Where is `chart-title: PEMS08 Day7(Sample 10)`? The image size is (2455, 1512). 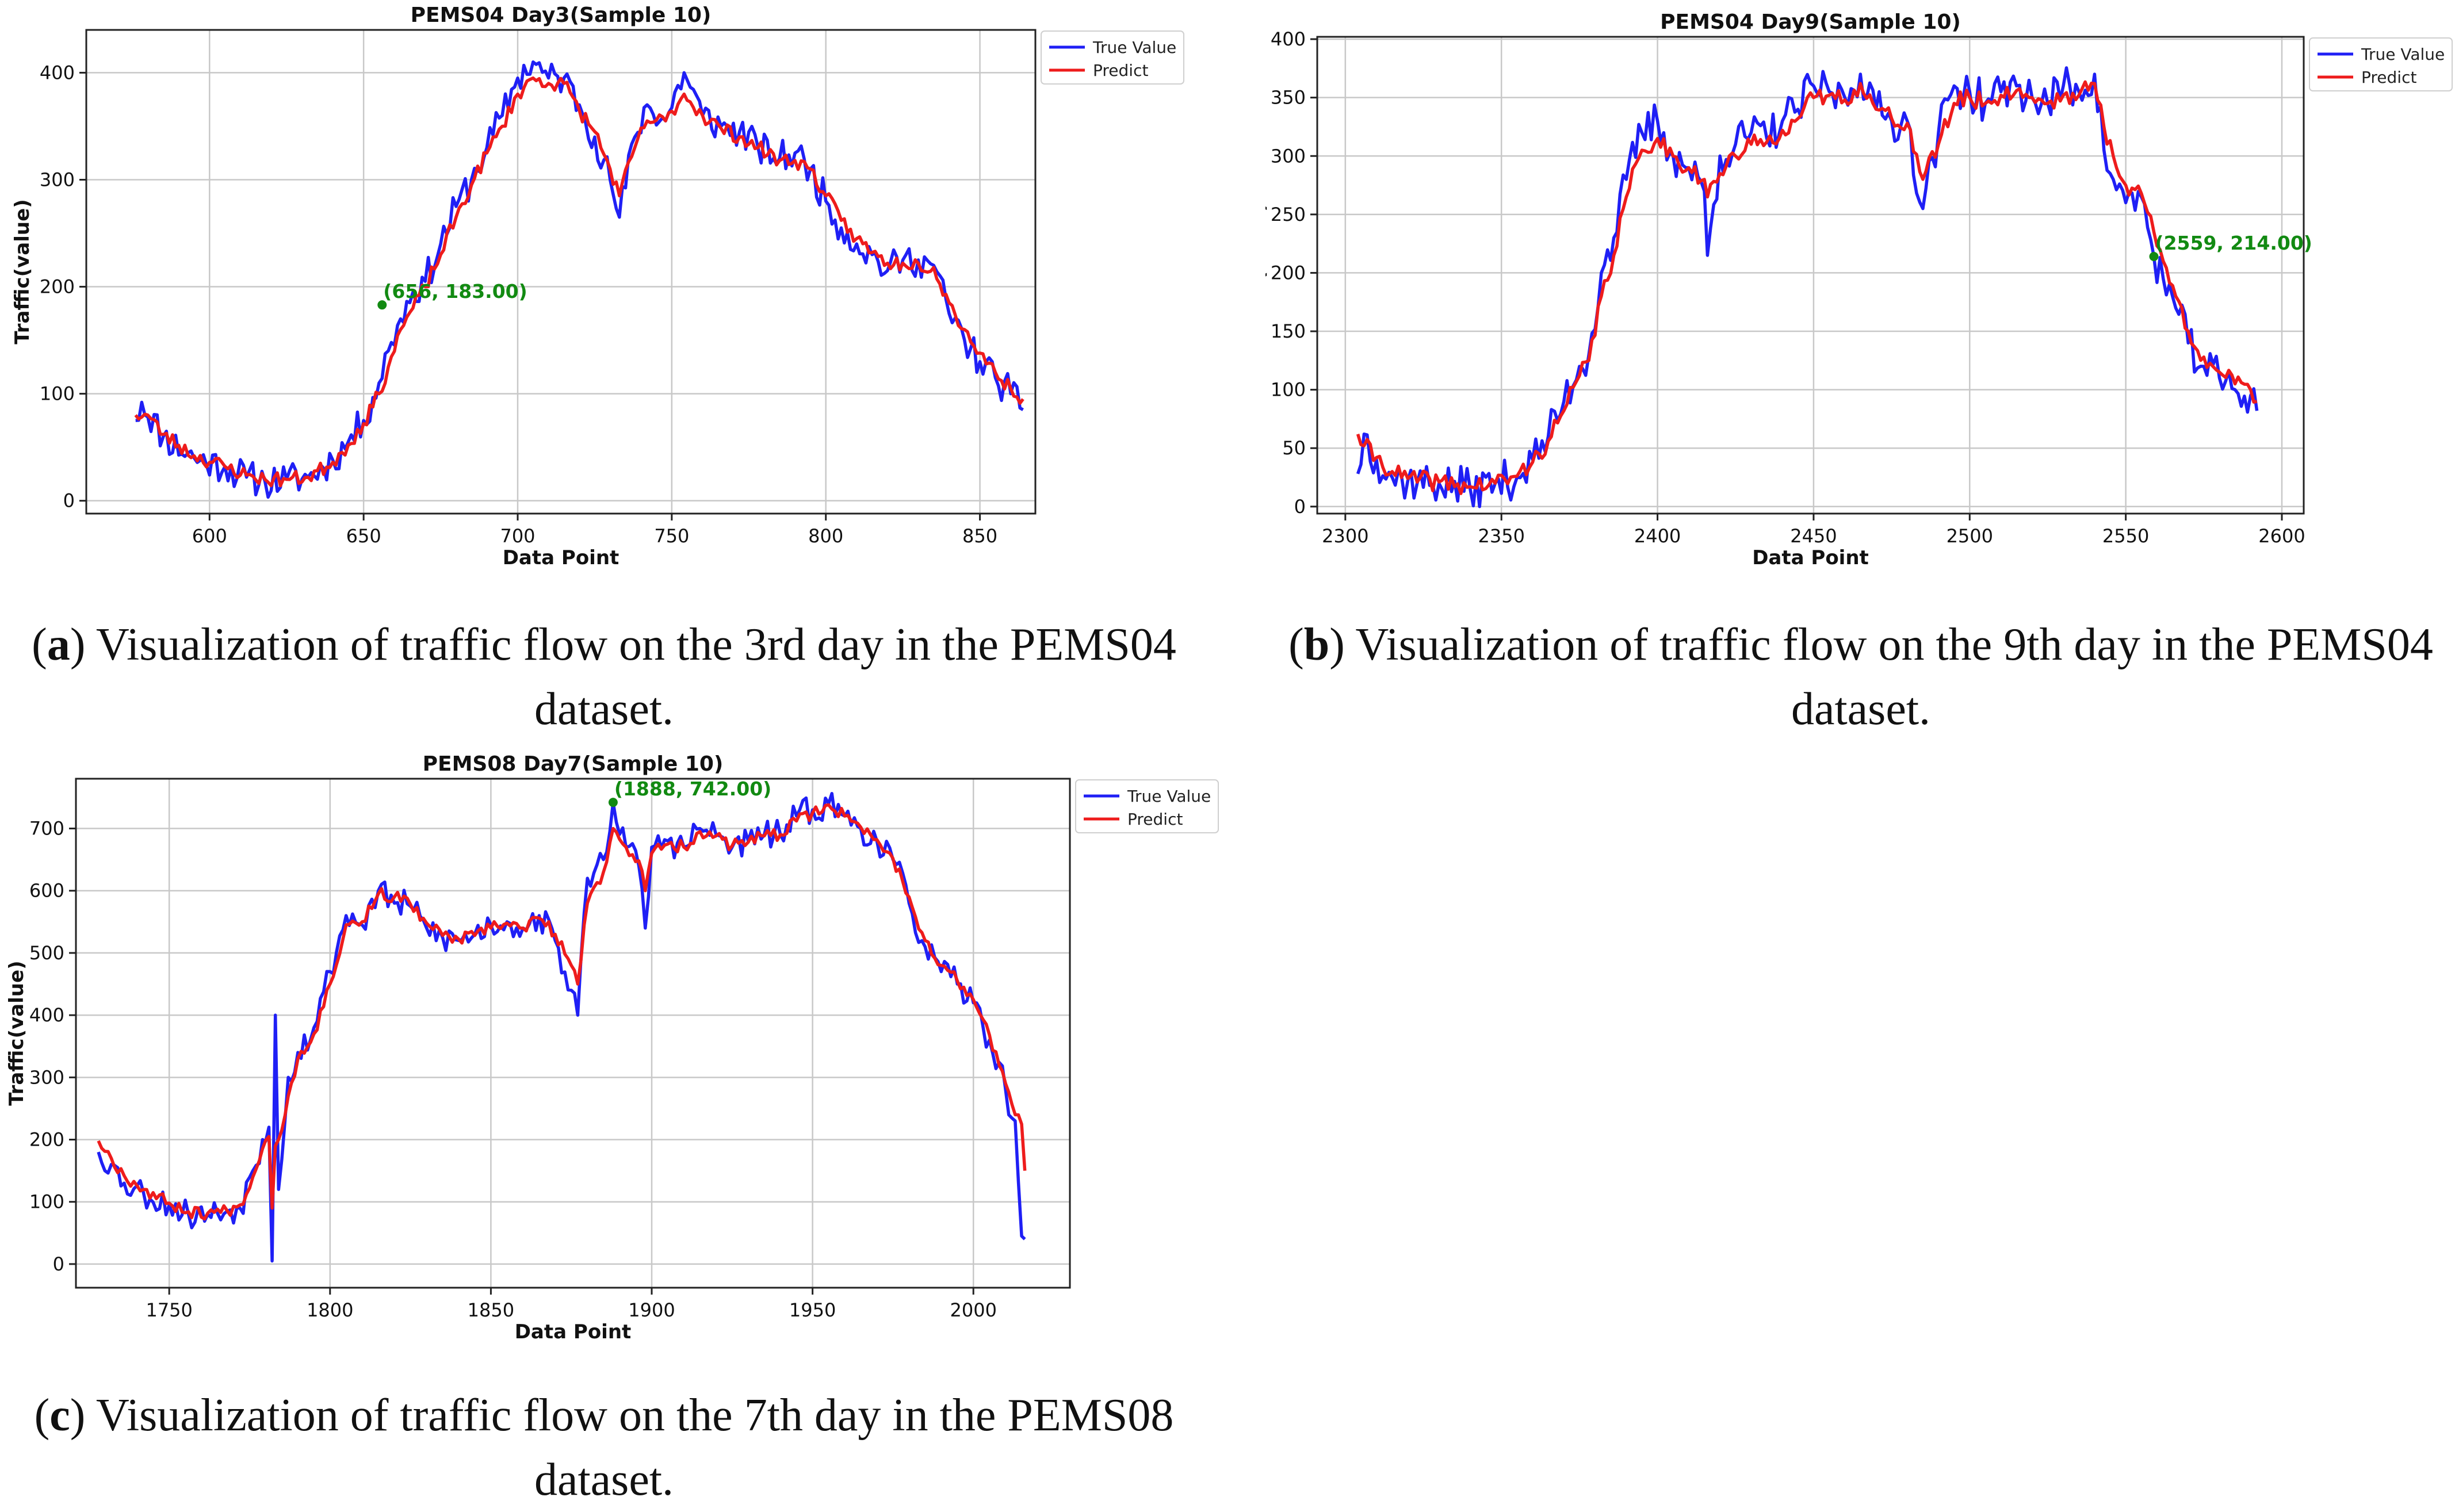
chart-title: PEMS08 Day7(Sample 10) is located at coordinates (573, 764).